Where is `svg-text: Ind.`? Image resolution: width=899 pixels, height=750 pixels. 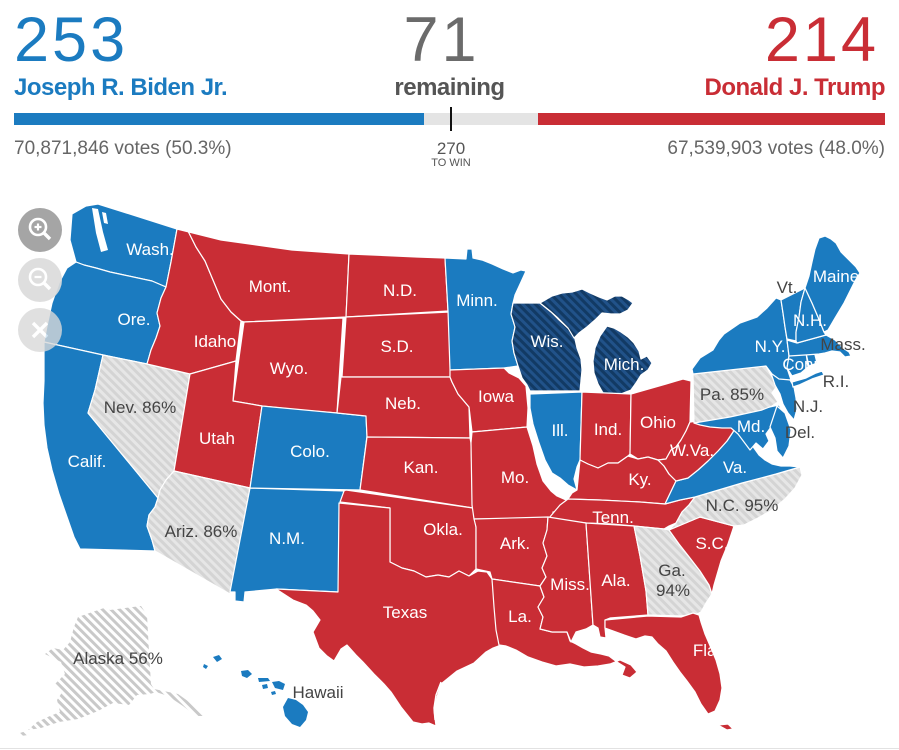
svg-text: Ind. is located at coordinates (608, 429).